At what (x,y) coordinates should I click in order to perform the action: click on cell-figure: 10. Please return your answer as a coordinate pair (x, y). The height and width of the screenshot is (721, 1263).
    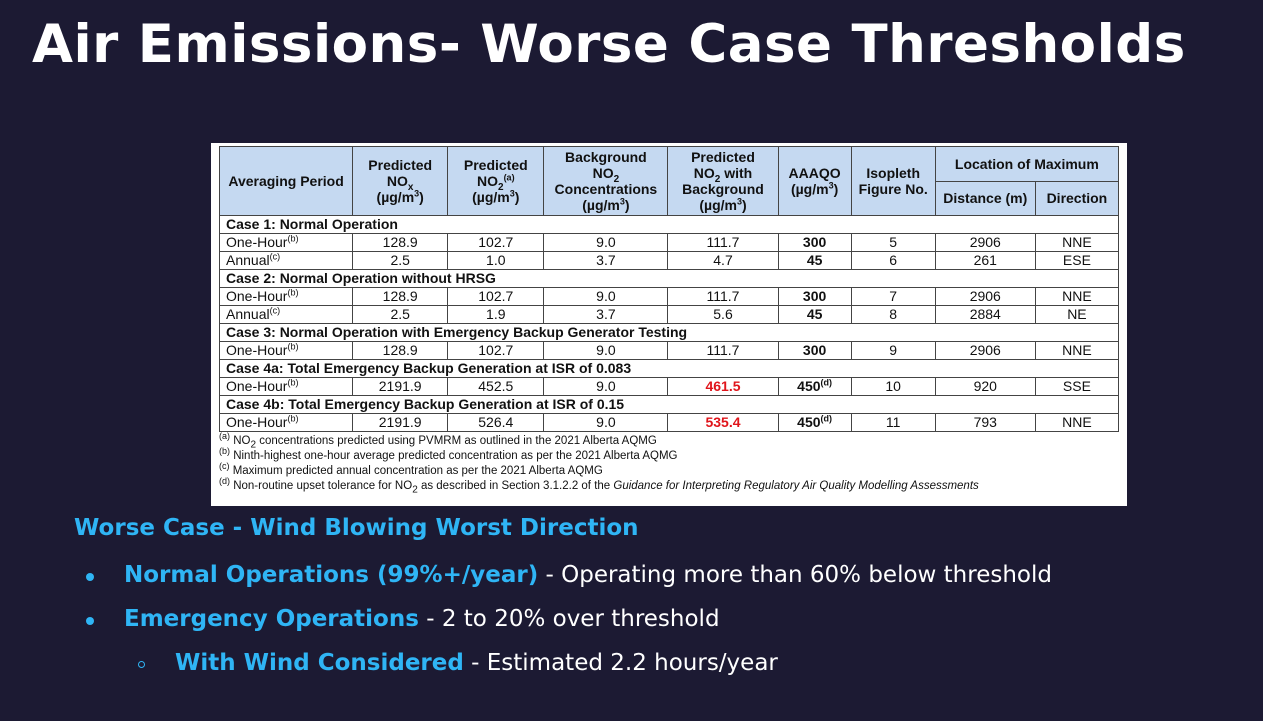
    Looking at the image, I should click on (893, 386).